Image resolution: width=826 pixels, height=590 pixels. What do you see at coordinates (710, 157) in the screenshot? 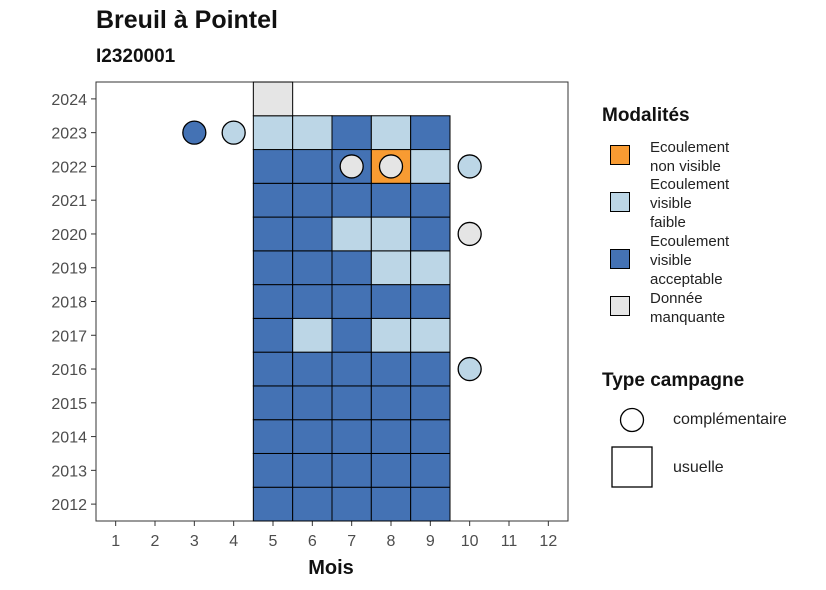
I see `legend-label-non-visible: Ecoulement non visible` at bounding box center [710, 157].